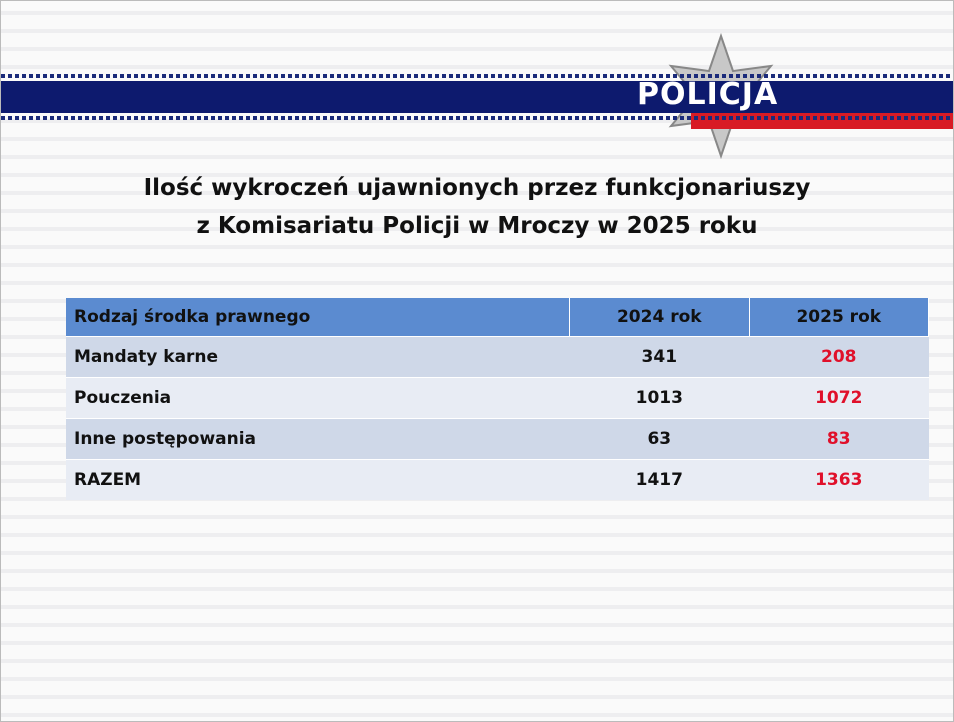 The height and width of the screenshot is (722, 954). I want to click on header-row: Rodzaj środka prawnego 2024 rok 2025 rok, so click(498, 317).